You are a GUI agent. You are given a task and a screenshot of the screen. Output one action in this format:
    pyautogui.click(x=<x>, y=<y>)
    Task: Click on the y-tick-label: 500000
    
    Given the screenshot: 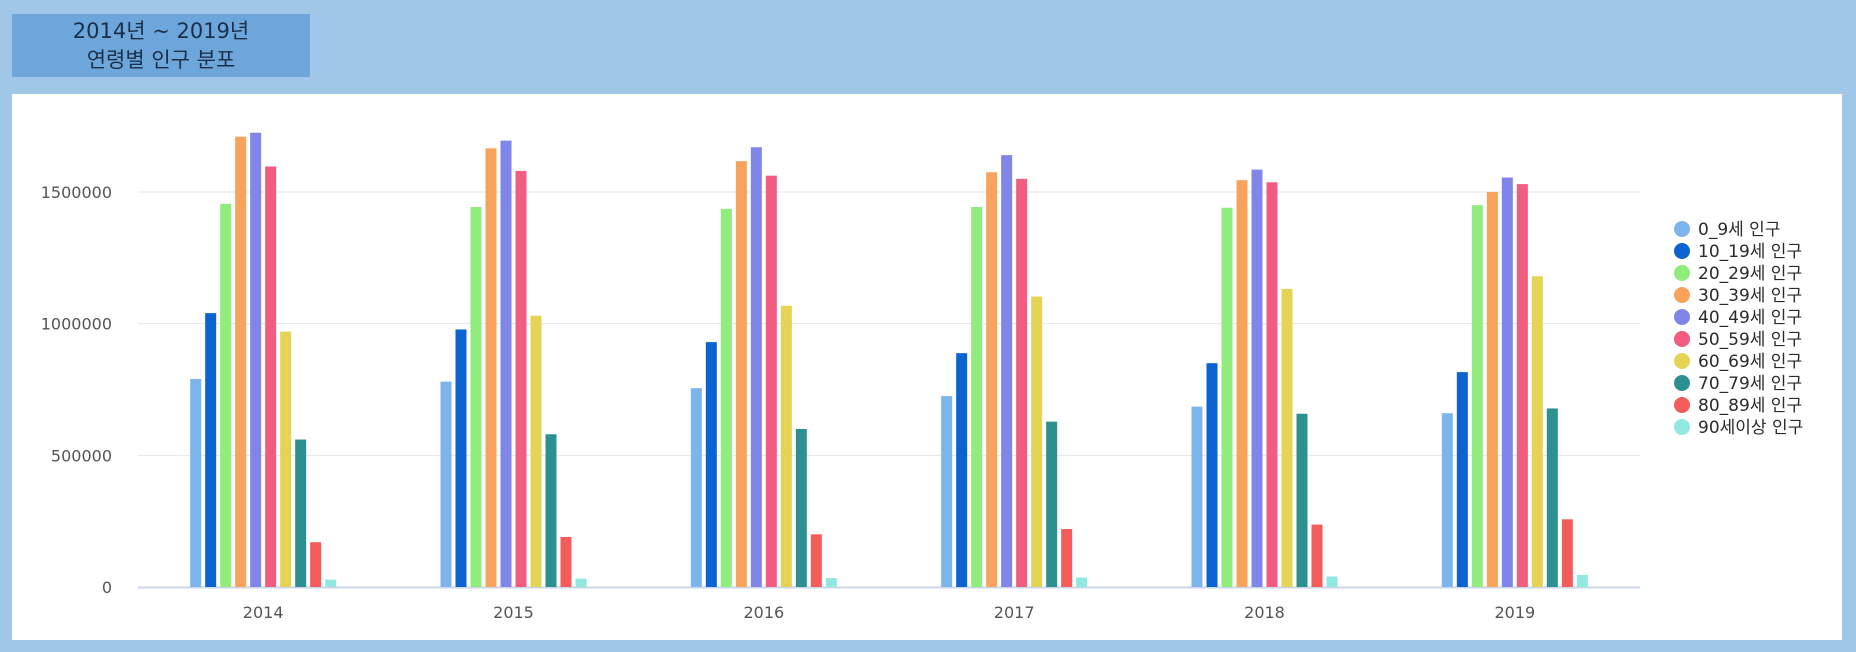 What is the action you would take?
    pyautogui.click(x=81, y=455)
    